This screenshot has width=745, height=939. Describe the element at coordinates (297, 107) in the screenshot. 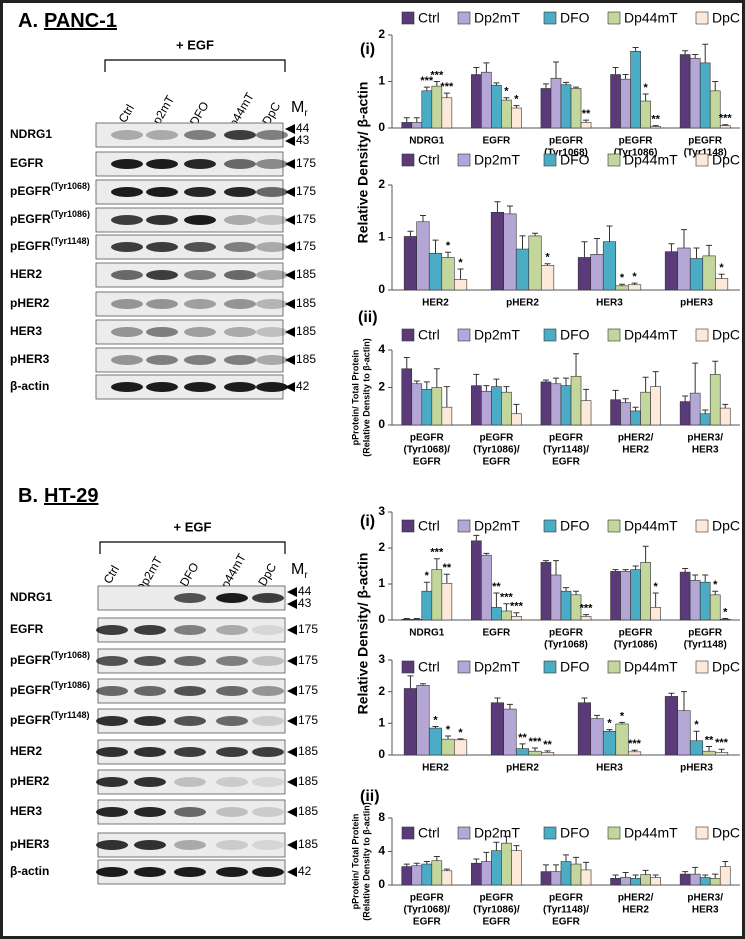

I see `mr-main: M` at that location.